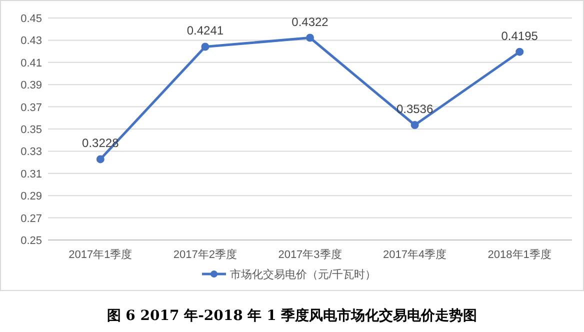  Describe the element at coordinates (31, 218) in the screenshot. I see `y-tick-label: 0.27` at that location.